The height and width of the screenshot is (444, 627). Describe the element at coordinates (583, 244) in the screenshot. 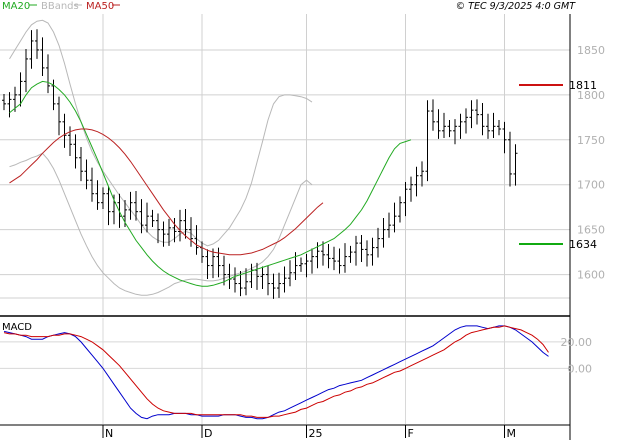

I see `level-label-1634: 1634` at that location.